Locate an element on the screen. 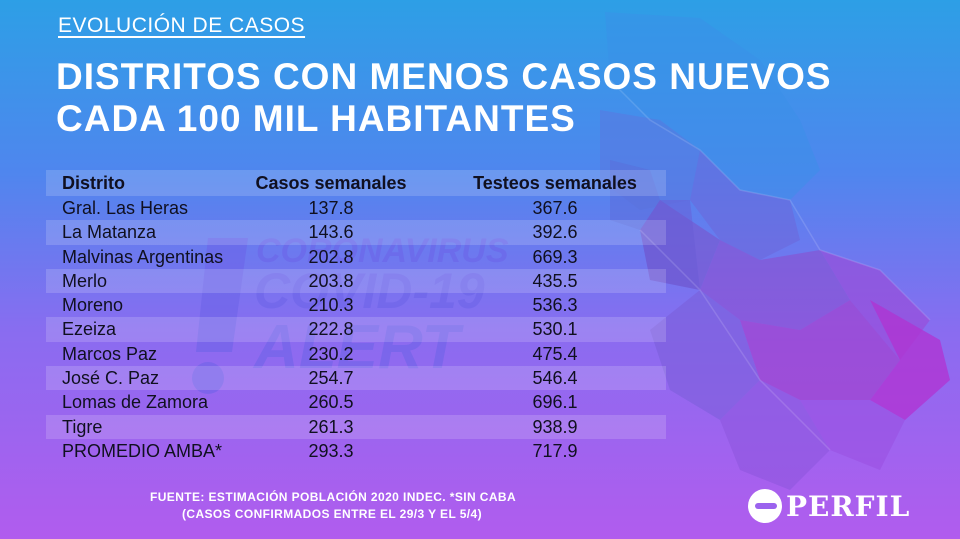 The height and width of the screenshot is (539, 960). cell-testeos-semanales: 717.9 is located at coordinates (555, 450).